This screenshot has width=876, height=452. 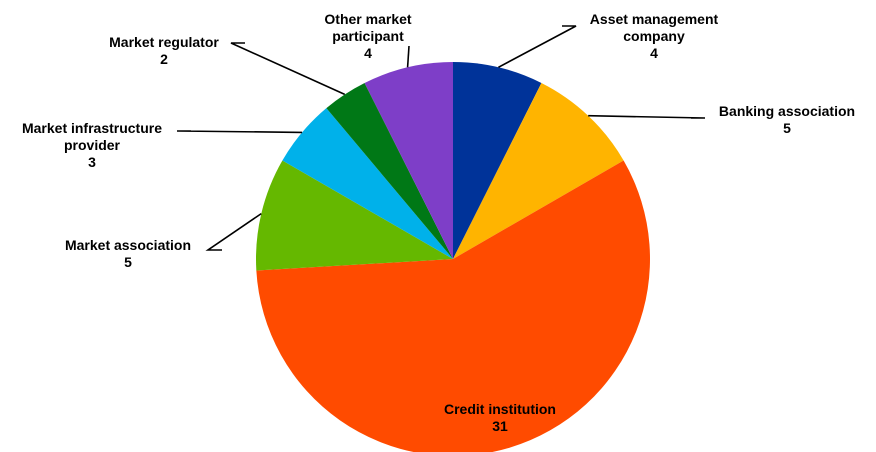 What do you see at coordinates (654, 36) in the screenshot?
I see `slice-label-asset-management-company: company` at bounding box center [654, 36].